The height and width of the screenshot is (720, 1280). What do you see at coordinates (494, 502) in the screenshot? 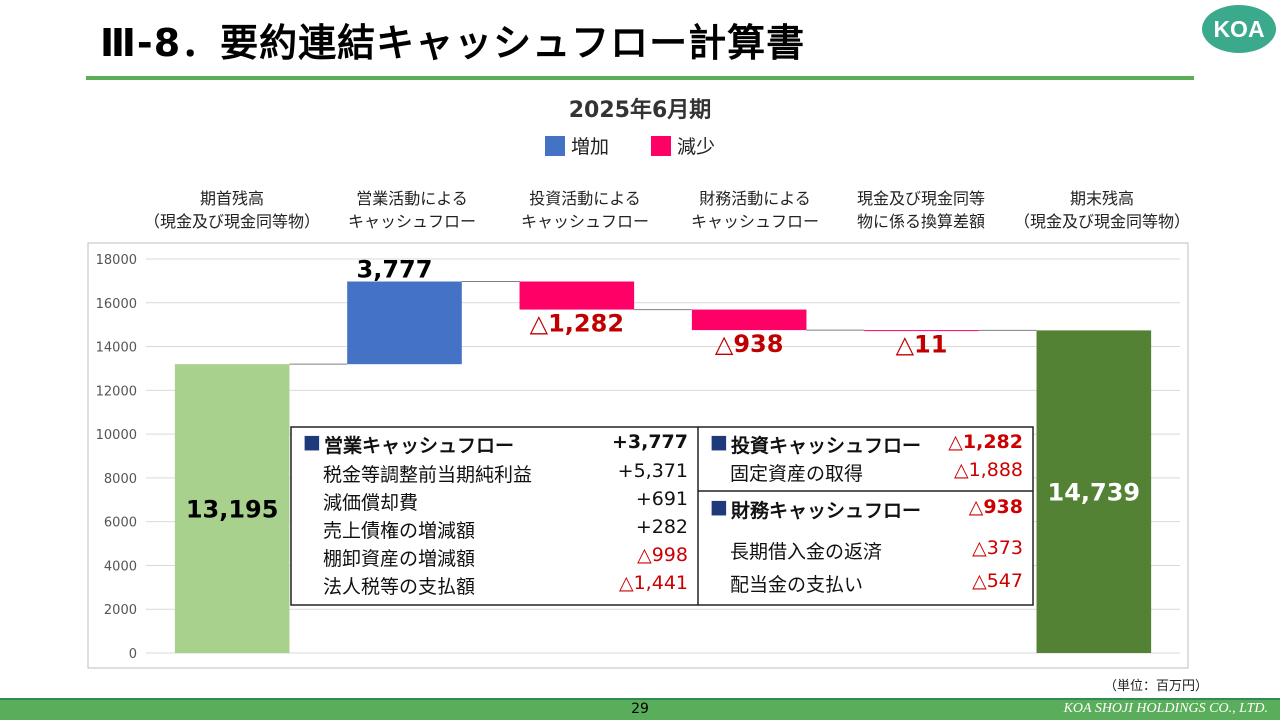
I see `operating-item: 減価償却費 +691` at bounding box center [494, 502].